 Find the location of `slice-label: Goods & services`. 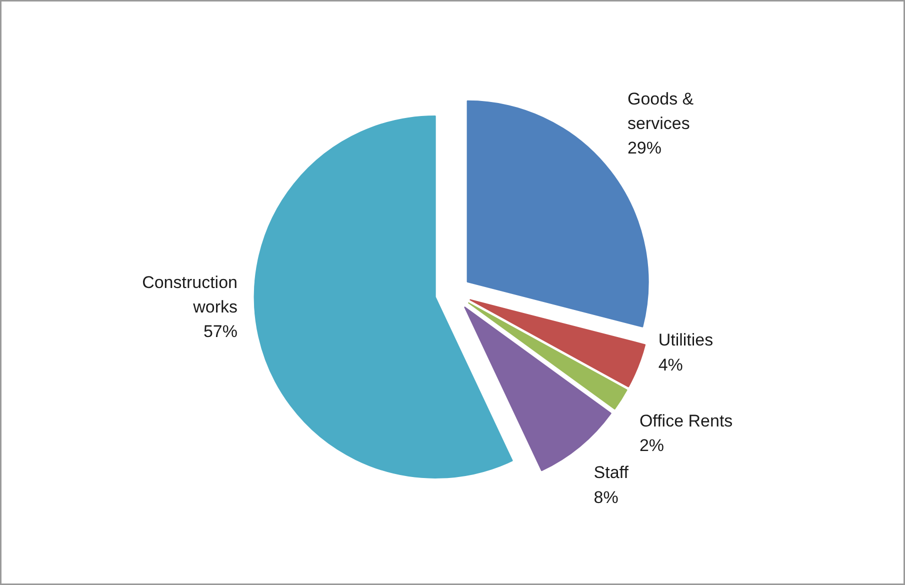

slice-label: Goods & services is located at coordinates (660, 111).